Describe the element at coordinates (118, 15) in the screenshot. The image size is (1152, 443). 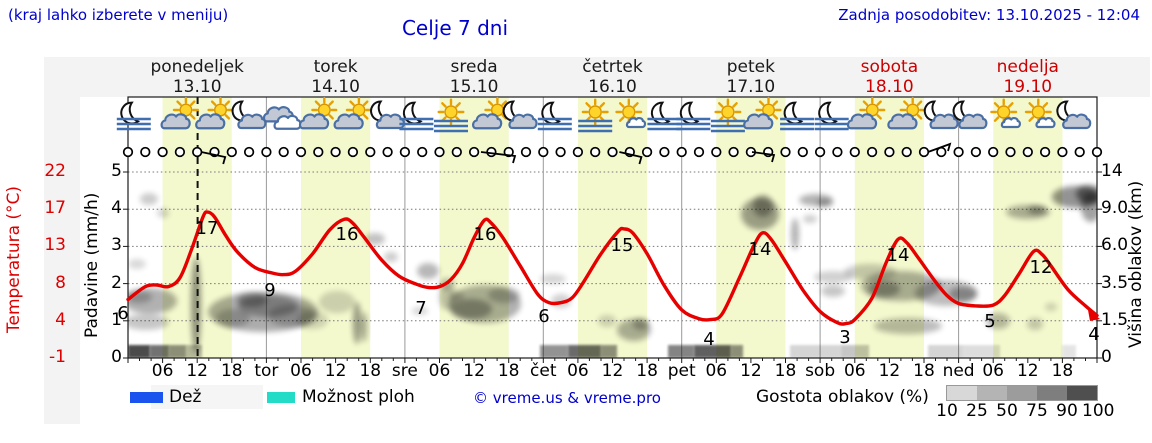
I see `menu-hint: (kraj lahko izberete v meniju)` at that location.